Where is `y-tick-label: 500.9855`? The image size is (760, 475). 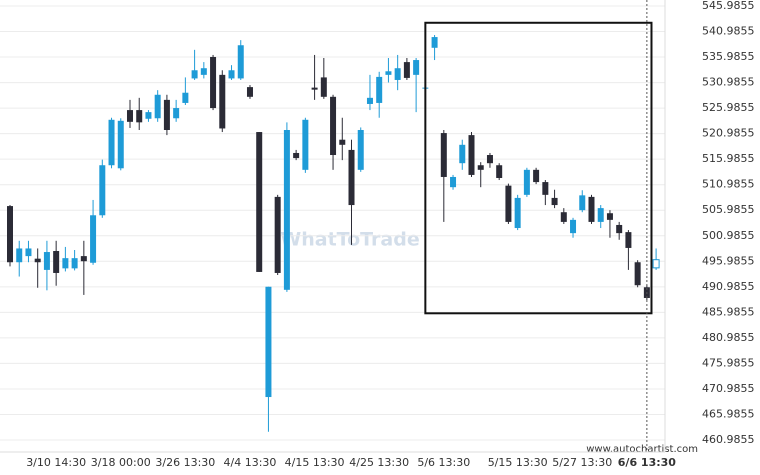
y-tick-label: 500.9855 is located at coordinates (728, 235).